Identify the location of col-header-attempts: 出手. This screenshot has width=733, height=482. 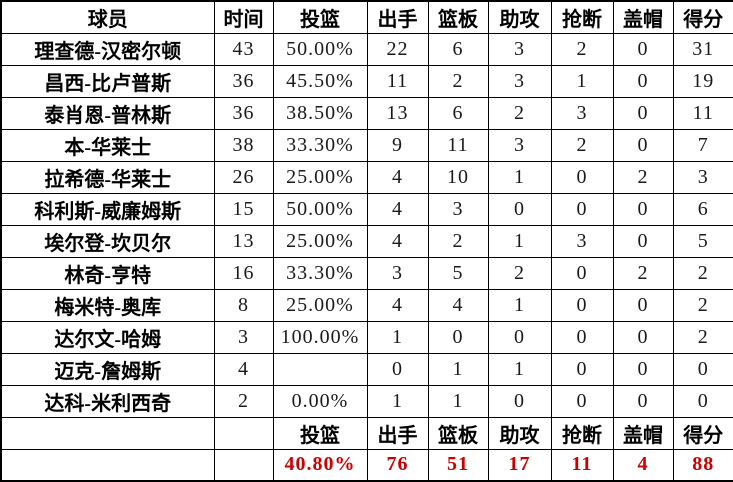
(397, 17).